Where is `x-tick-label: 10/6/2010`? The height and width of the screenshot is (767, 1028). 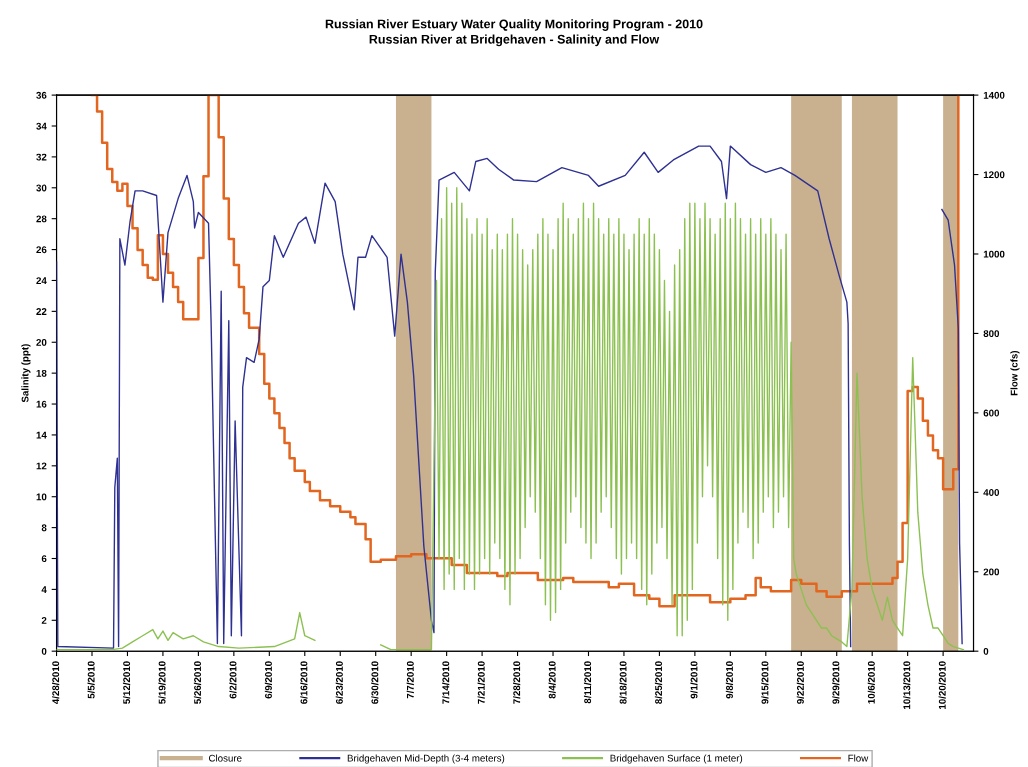
x-tick-label: 10/6/2010 is located at coordinates (871, 682).